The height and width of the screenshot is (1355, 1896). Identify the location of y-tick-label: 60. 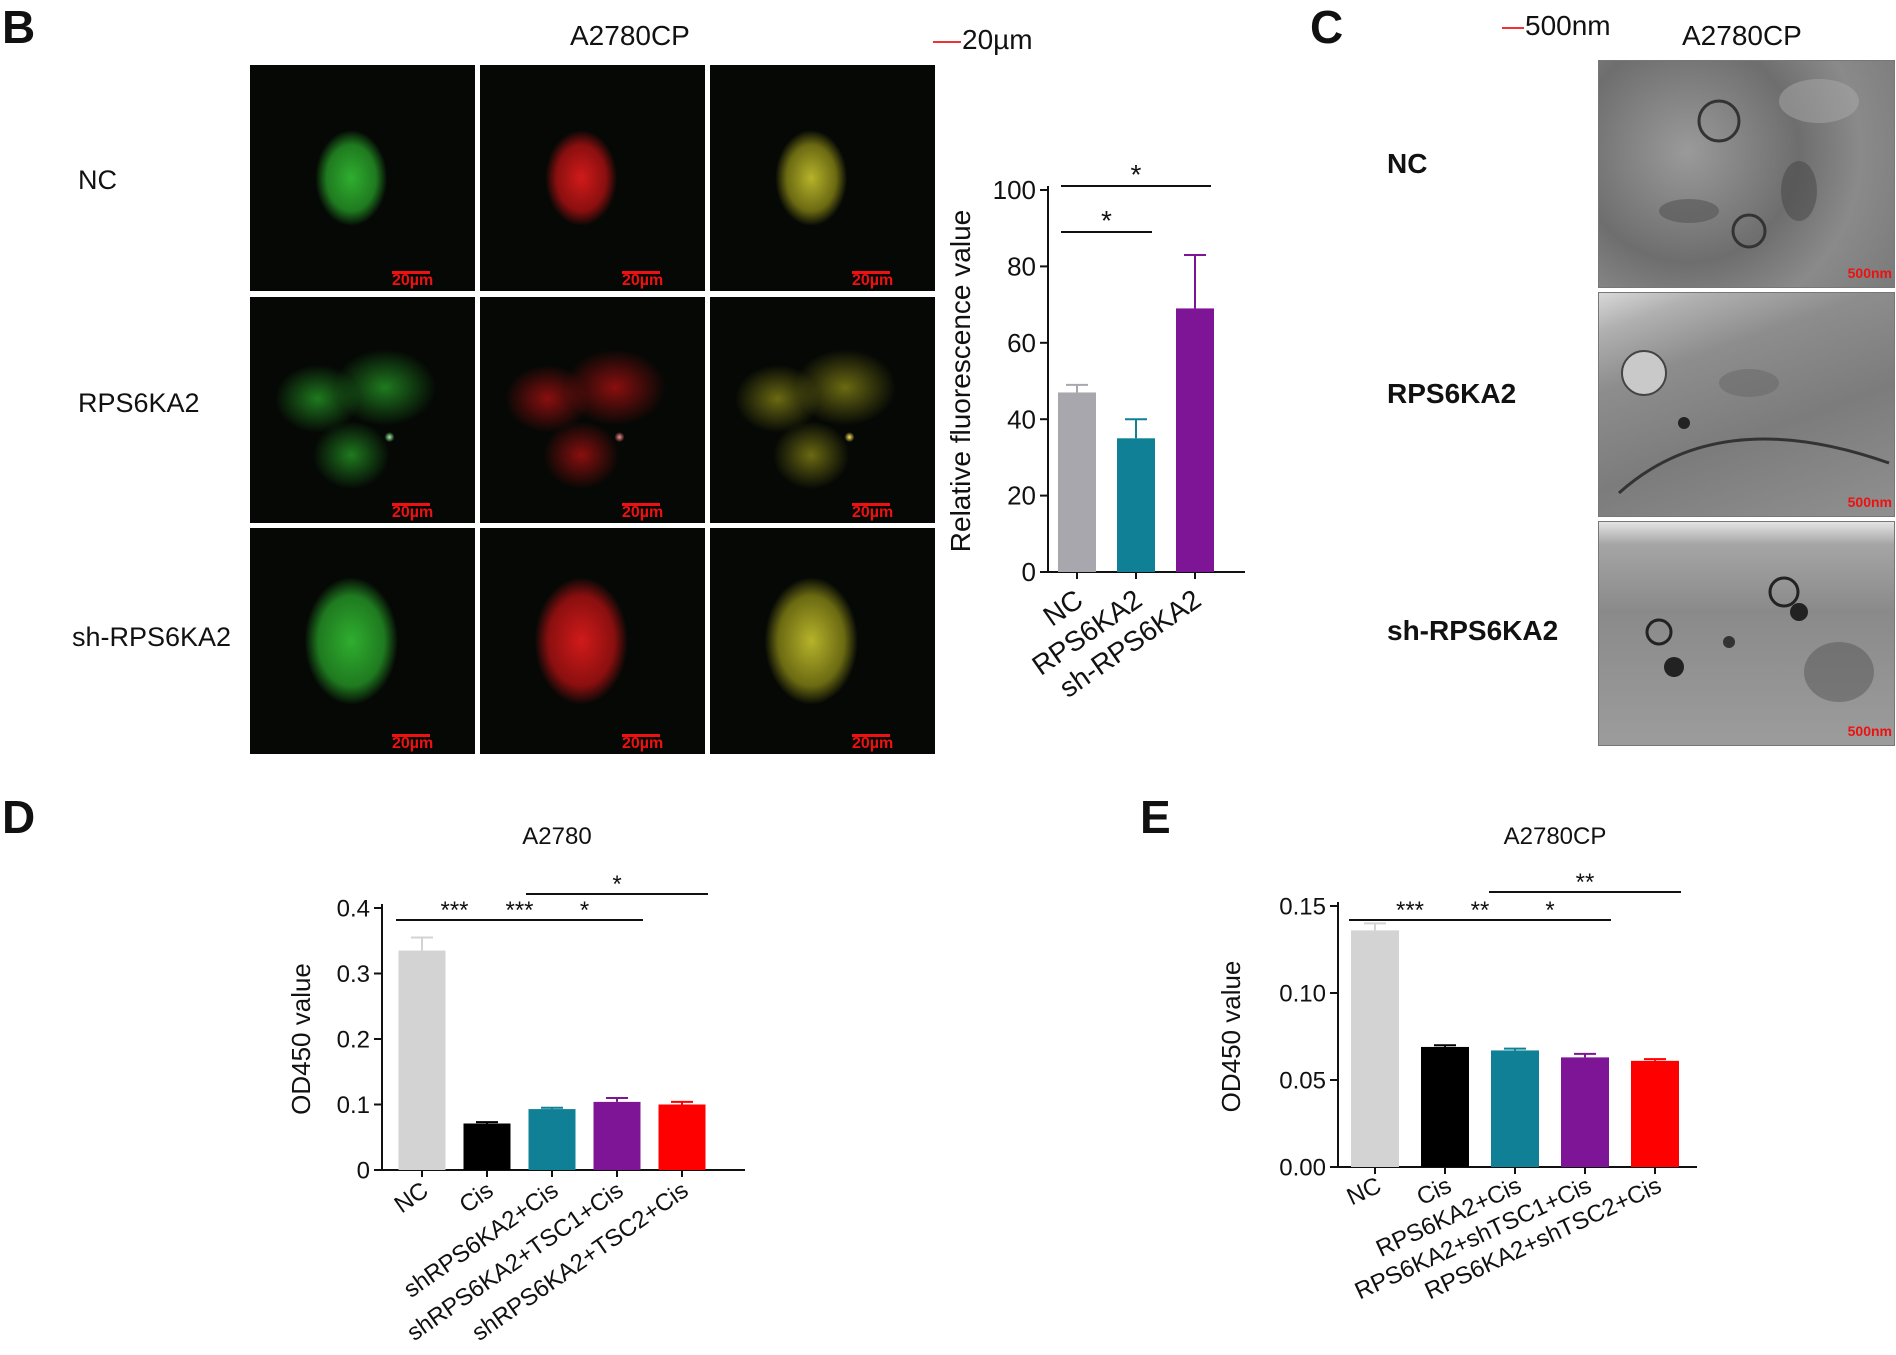
(1021, 343).